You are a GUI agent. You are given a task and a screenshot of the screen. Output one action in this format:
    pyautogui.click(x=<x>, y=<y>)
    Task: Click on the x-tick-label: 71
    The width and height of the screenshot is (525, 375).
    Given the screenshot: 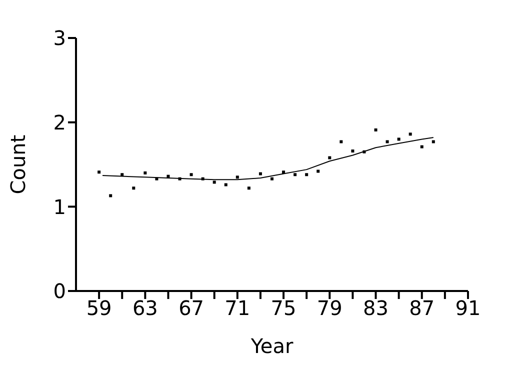 What is the action you would take?
    pyautogui.click(x=237, y=308)
    